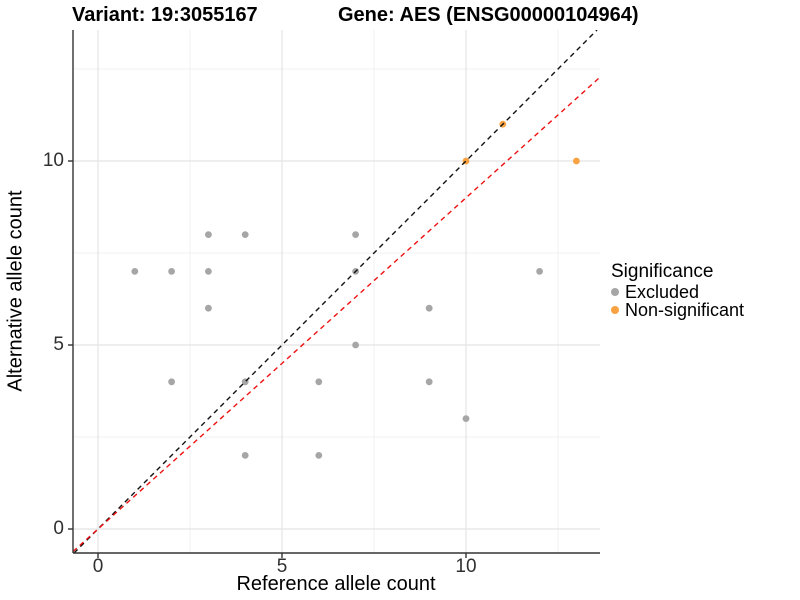  I want to click on y-axis-title: Alternative allele count, so click(15, 291).